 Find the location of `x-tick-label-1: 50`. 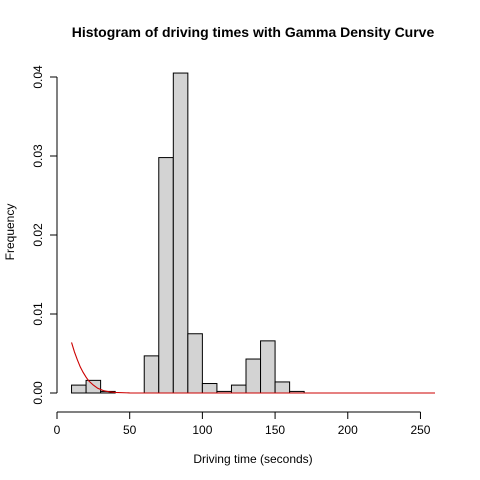

x-tick-label-1: 50 is located at coordinates (130, 430).